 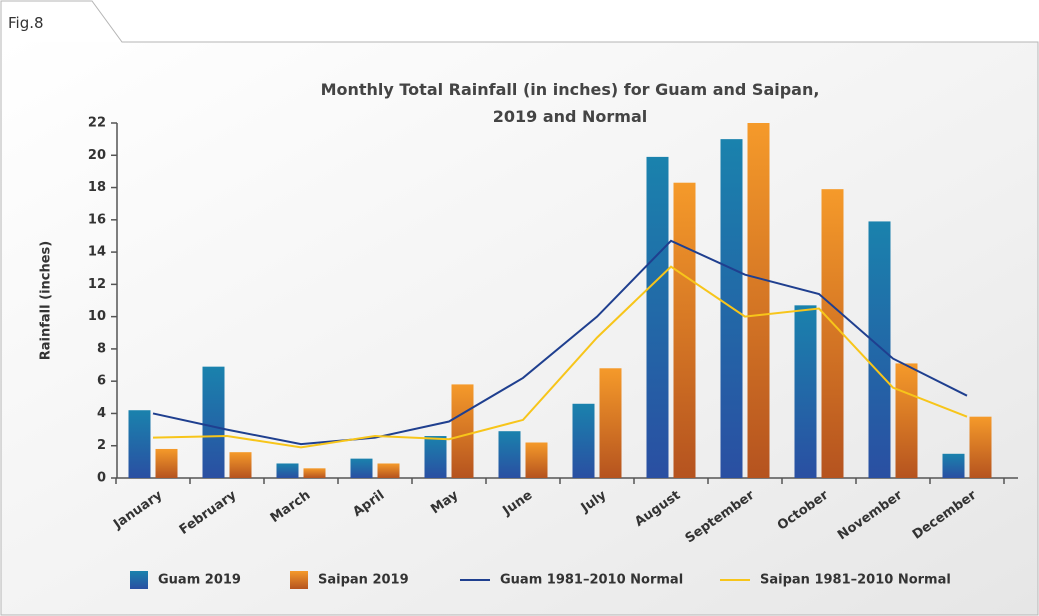 What do you see at coordinates (97, 123) in the screenshot?
I see `y-tick-label: 22` at bounding box center [97, 123].